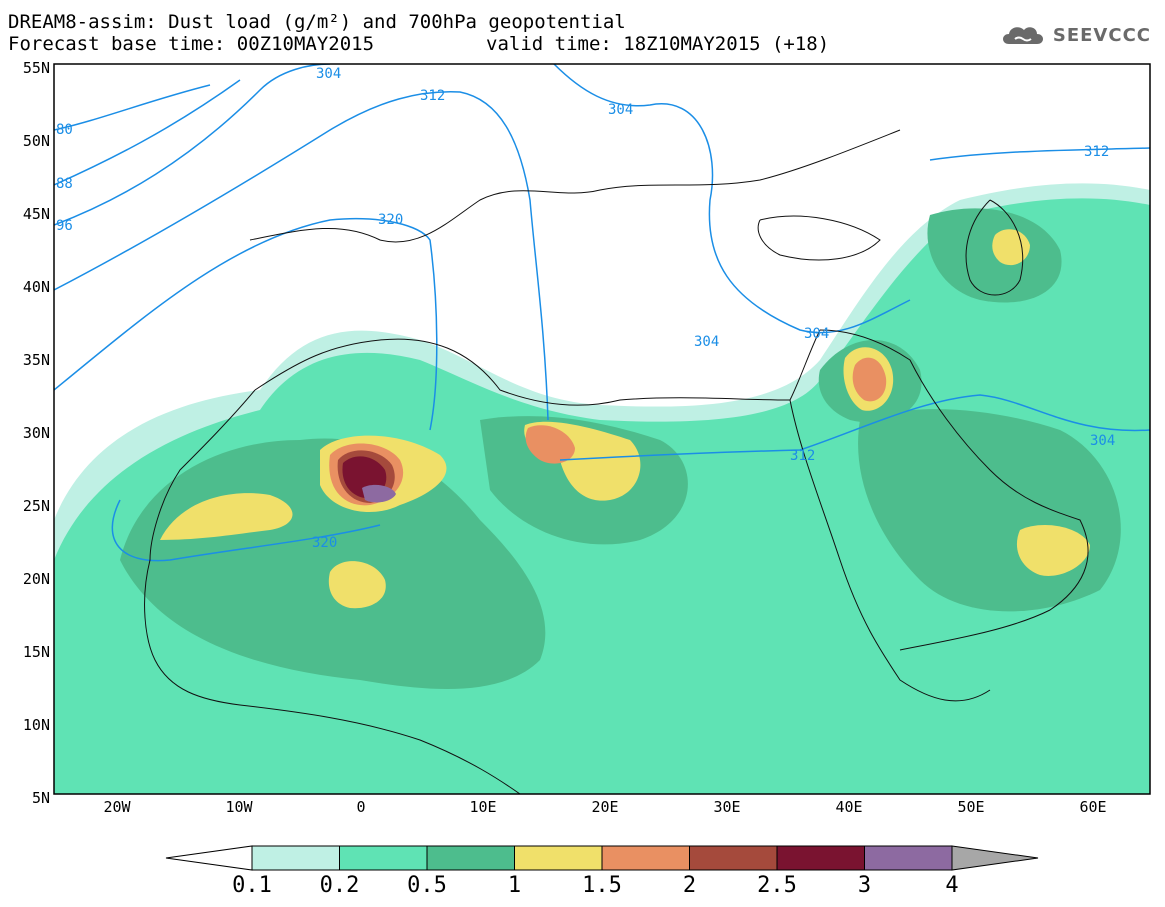  What do you see at coordinates (602, 871) in the screenshot?
I see `colorbar: 0.1 0.2 0.5 1 1.5 2 2.5 3 4` at bounding box center [602, 871].